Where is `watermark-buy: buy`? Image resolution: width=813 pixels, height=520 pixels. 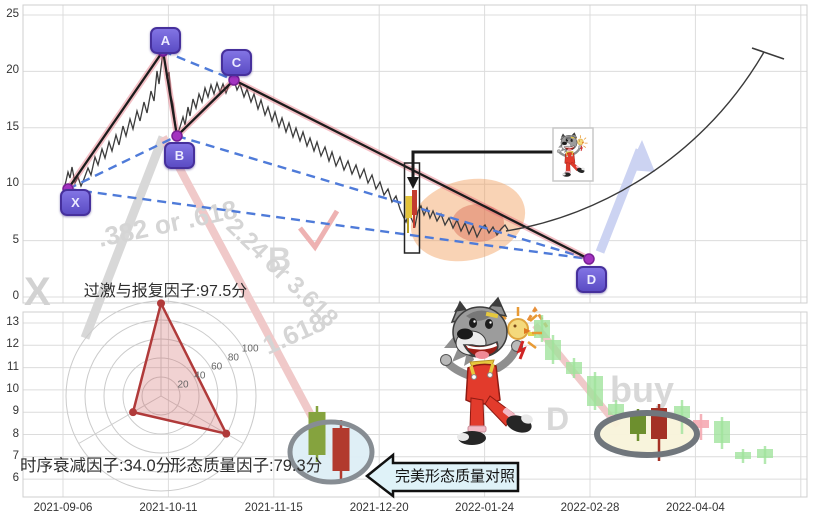 watermark-buy: buy is located at coordinates (642, 389).